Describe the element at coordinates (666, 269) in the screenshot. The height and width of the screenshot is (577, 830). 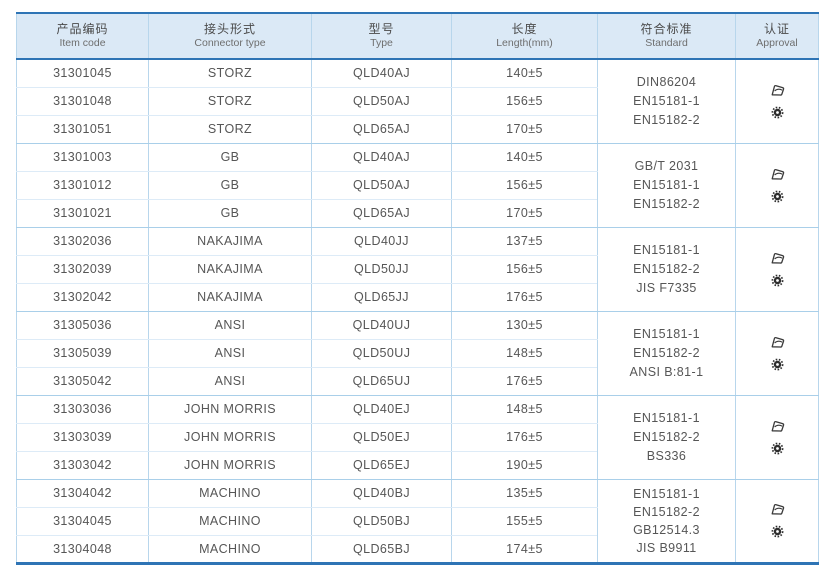
I see `cell-standards: EN15181-1 EN15182-2 JIS F7335` at that location.